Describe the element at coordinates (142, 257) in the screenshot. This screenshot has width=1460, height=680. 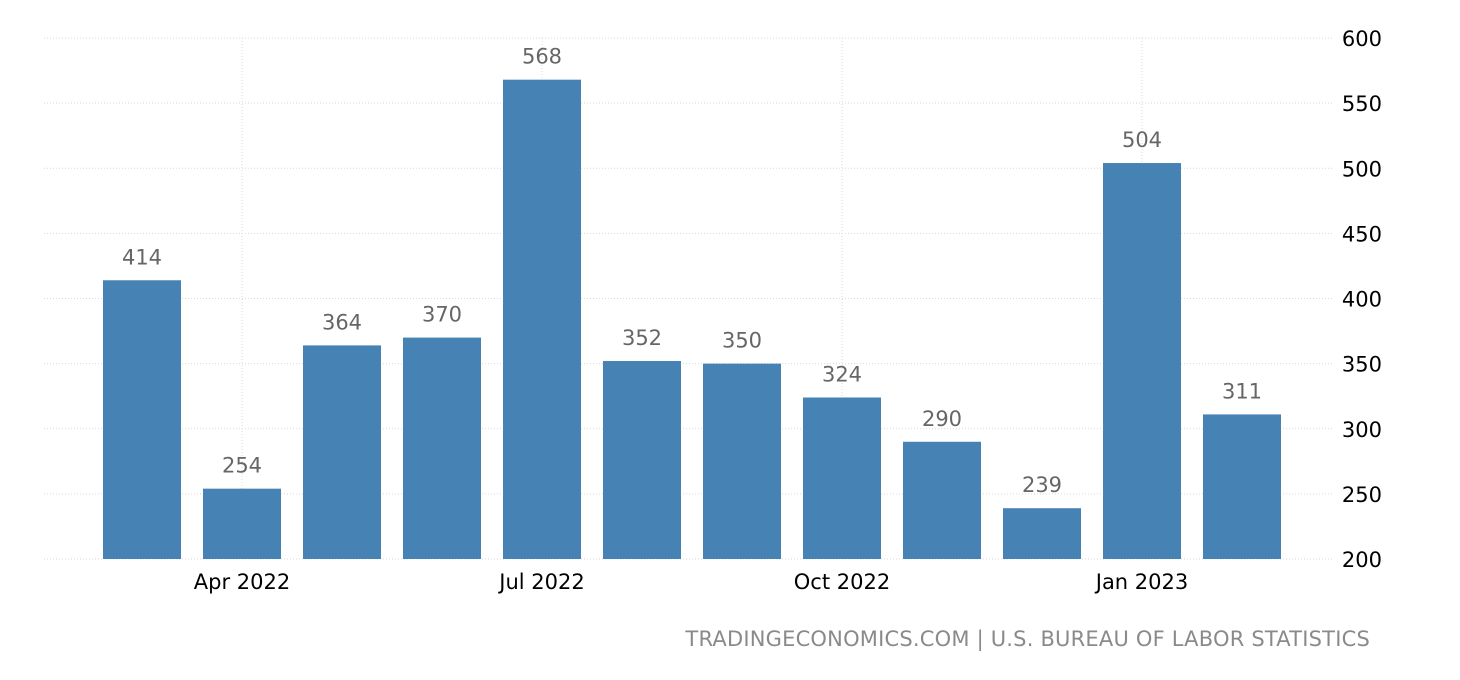
I see `data-label-2022-03: 414` at that location.